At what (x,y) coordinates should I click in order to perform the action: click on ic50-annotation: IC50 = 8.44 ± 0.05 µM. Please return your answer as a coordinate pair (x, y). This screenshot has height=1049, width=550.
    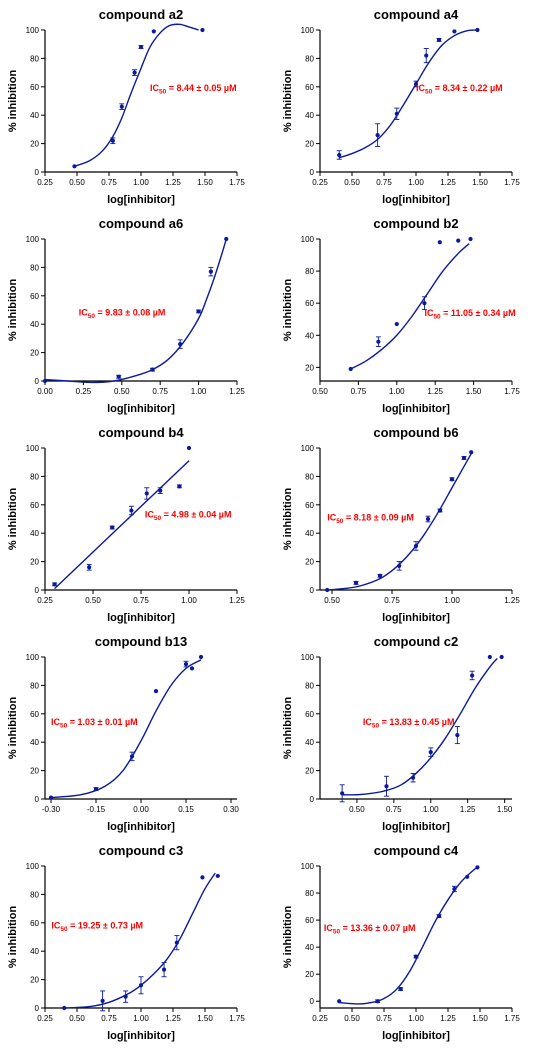
    Looking at the image, I should click on (193, 89).